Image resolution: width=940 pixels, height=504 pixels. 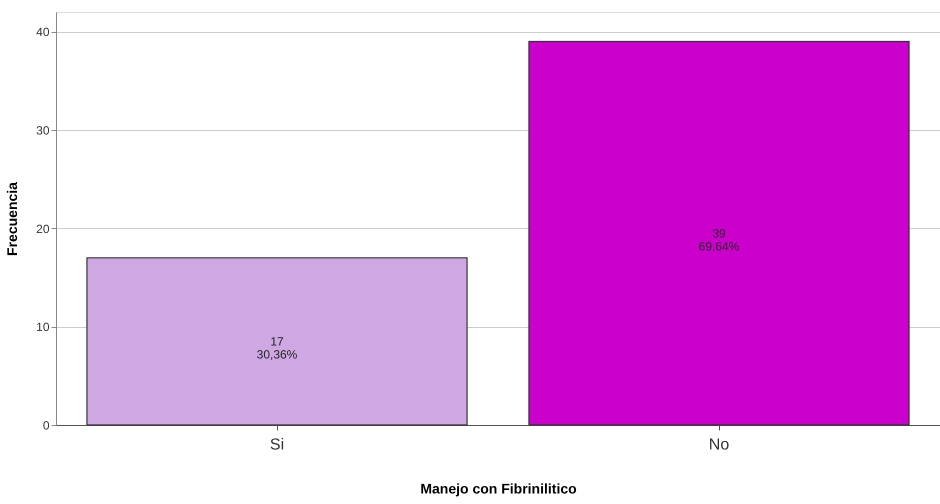 What do you see at coordinates (498, 488) in the screenshot?
I see `x-axis-title: Manejo con Fibrinilitico` at bounding box center [498, 488].